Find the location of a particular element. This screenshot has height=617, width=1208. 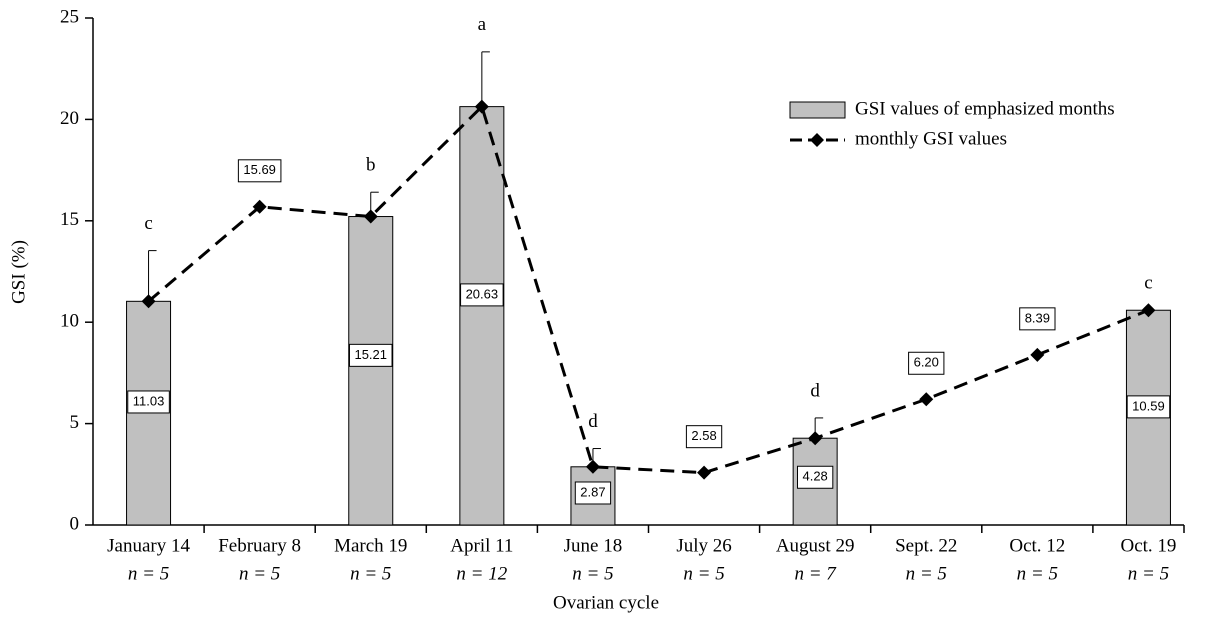

value-label-text: 20.63 is located at coordinates (482, 293).